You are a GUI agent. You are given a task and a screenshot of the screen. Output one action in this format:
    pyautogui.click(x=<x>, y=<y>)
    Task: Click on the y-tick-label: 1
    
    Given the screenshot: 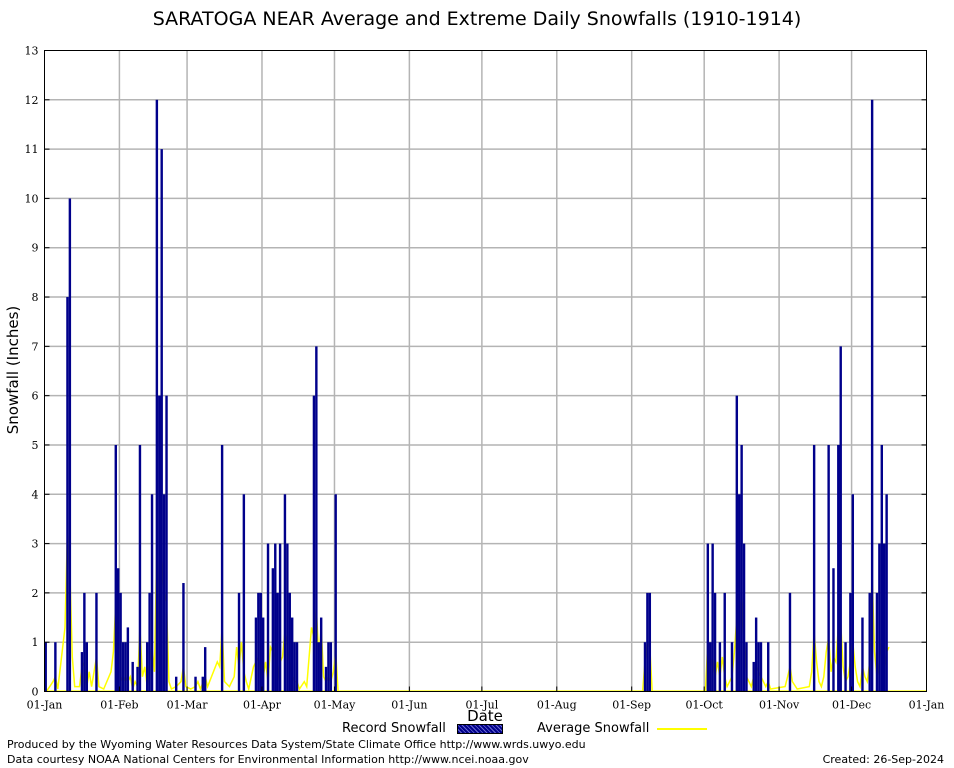 What is the action you would take?
    pyautogui.click(x=35, y=642)
    